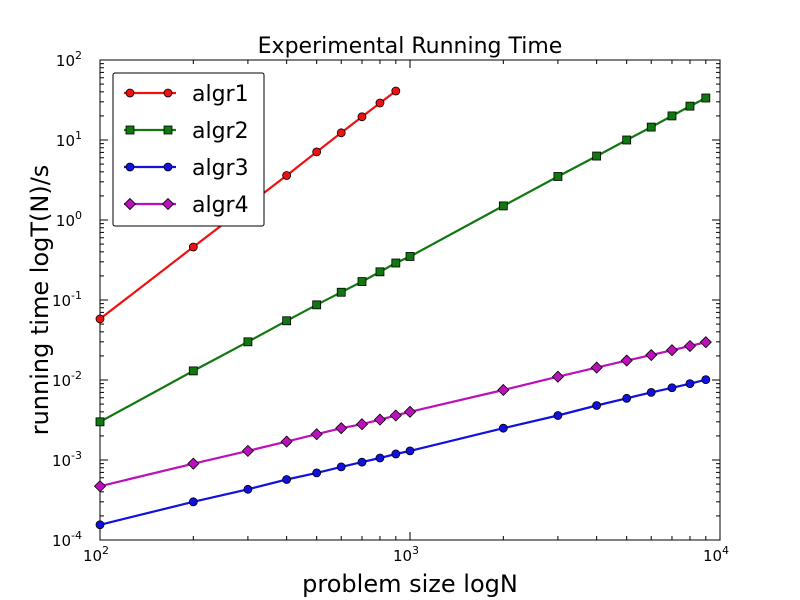  I want to click on y-tick-label-exponent: -3, so click(76, 455).